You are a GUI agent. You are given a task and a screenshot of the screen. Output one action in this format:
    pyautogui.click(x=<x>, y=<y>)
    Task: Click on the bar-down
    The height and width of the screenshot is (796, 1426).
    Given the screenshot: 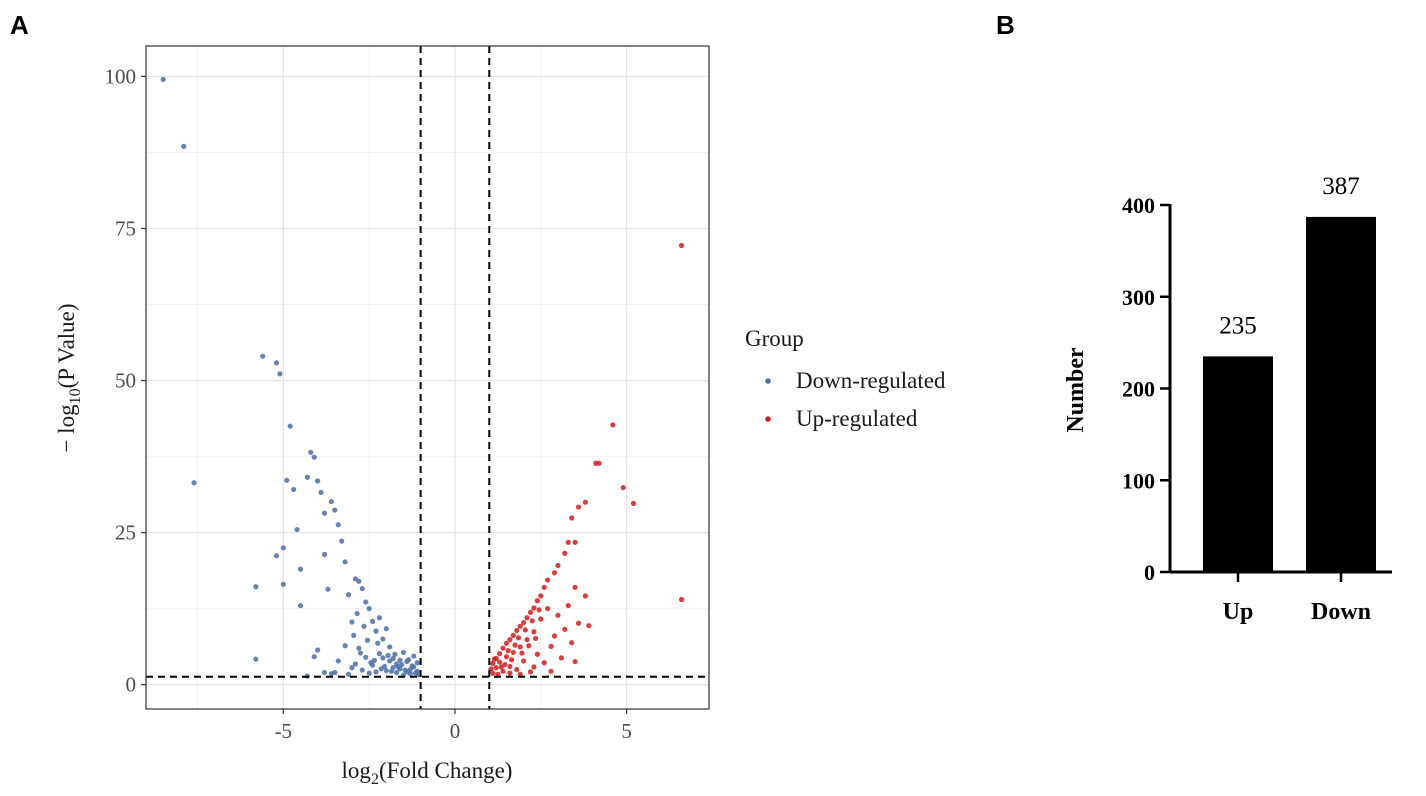 What is the action you would take?
    pyautogui.click(x=1341, y=394)
    